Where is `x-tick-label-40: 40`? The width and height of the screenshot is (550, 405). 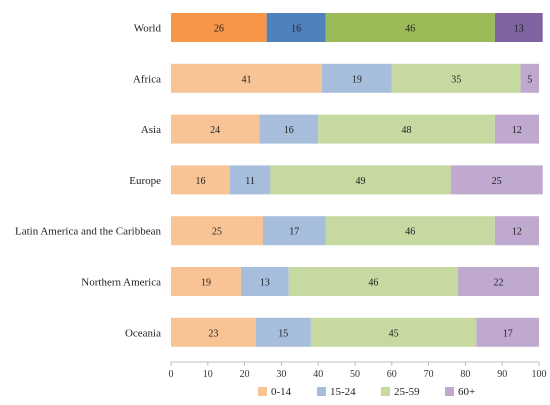
x-tick-label-40: 40 is located at coordinates (318, 374).